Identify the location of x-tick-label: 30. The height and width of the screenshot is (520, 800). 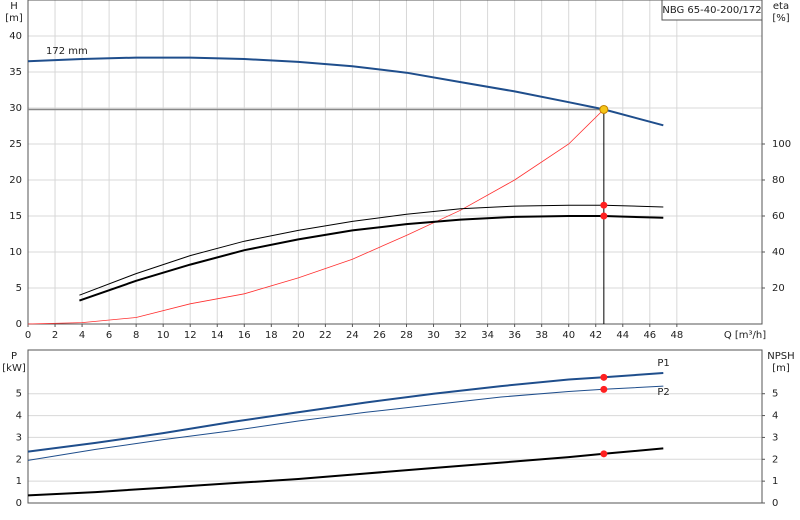
(433, 335).